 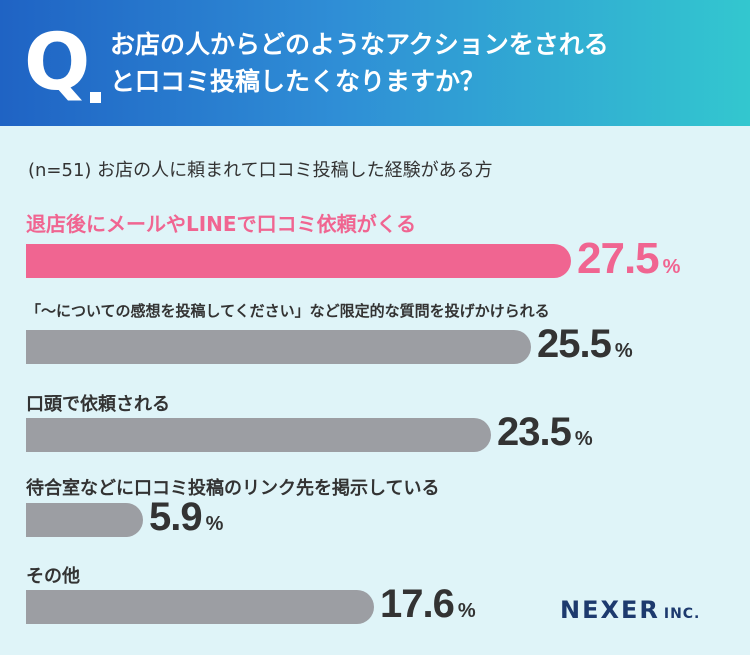 What do you see at coordinates (574, 344) in the screenshot?
I see `value-number: 25.5` at bounding box center [574, 344].